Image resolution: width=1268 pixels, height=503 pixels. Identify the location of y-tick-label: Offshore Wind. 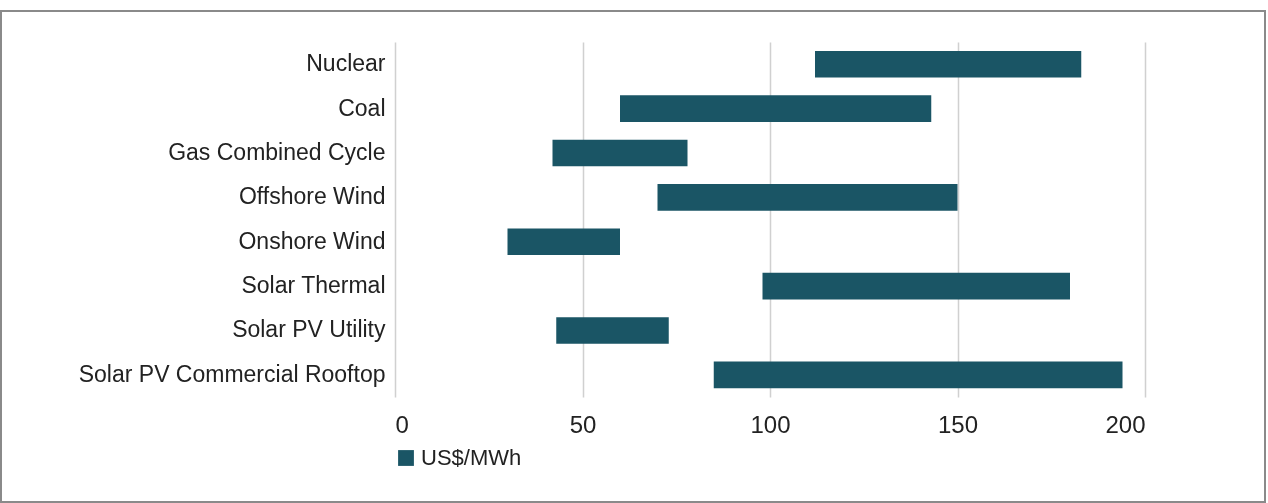
(312, 196).